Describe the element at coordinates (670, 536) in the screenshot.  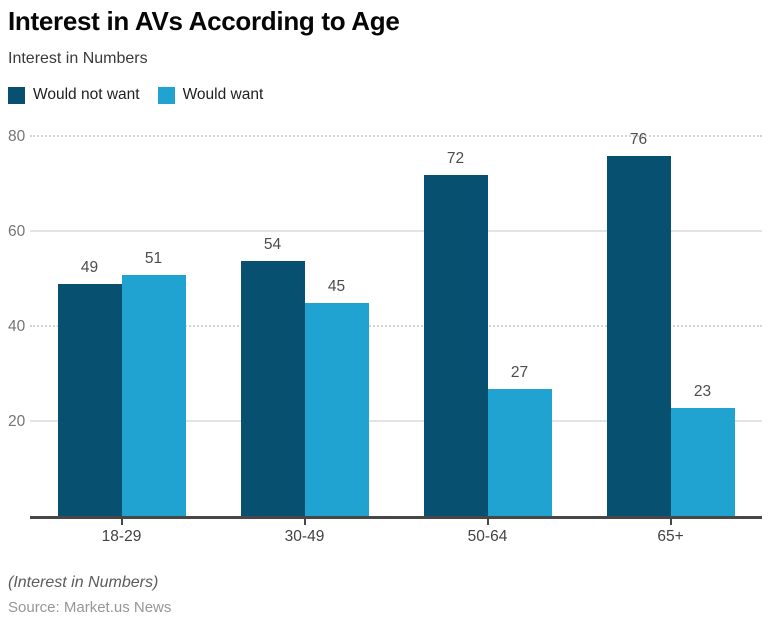
I see `category-label: 65+` at that location.